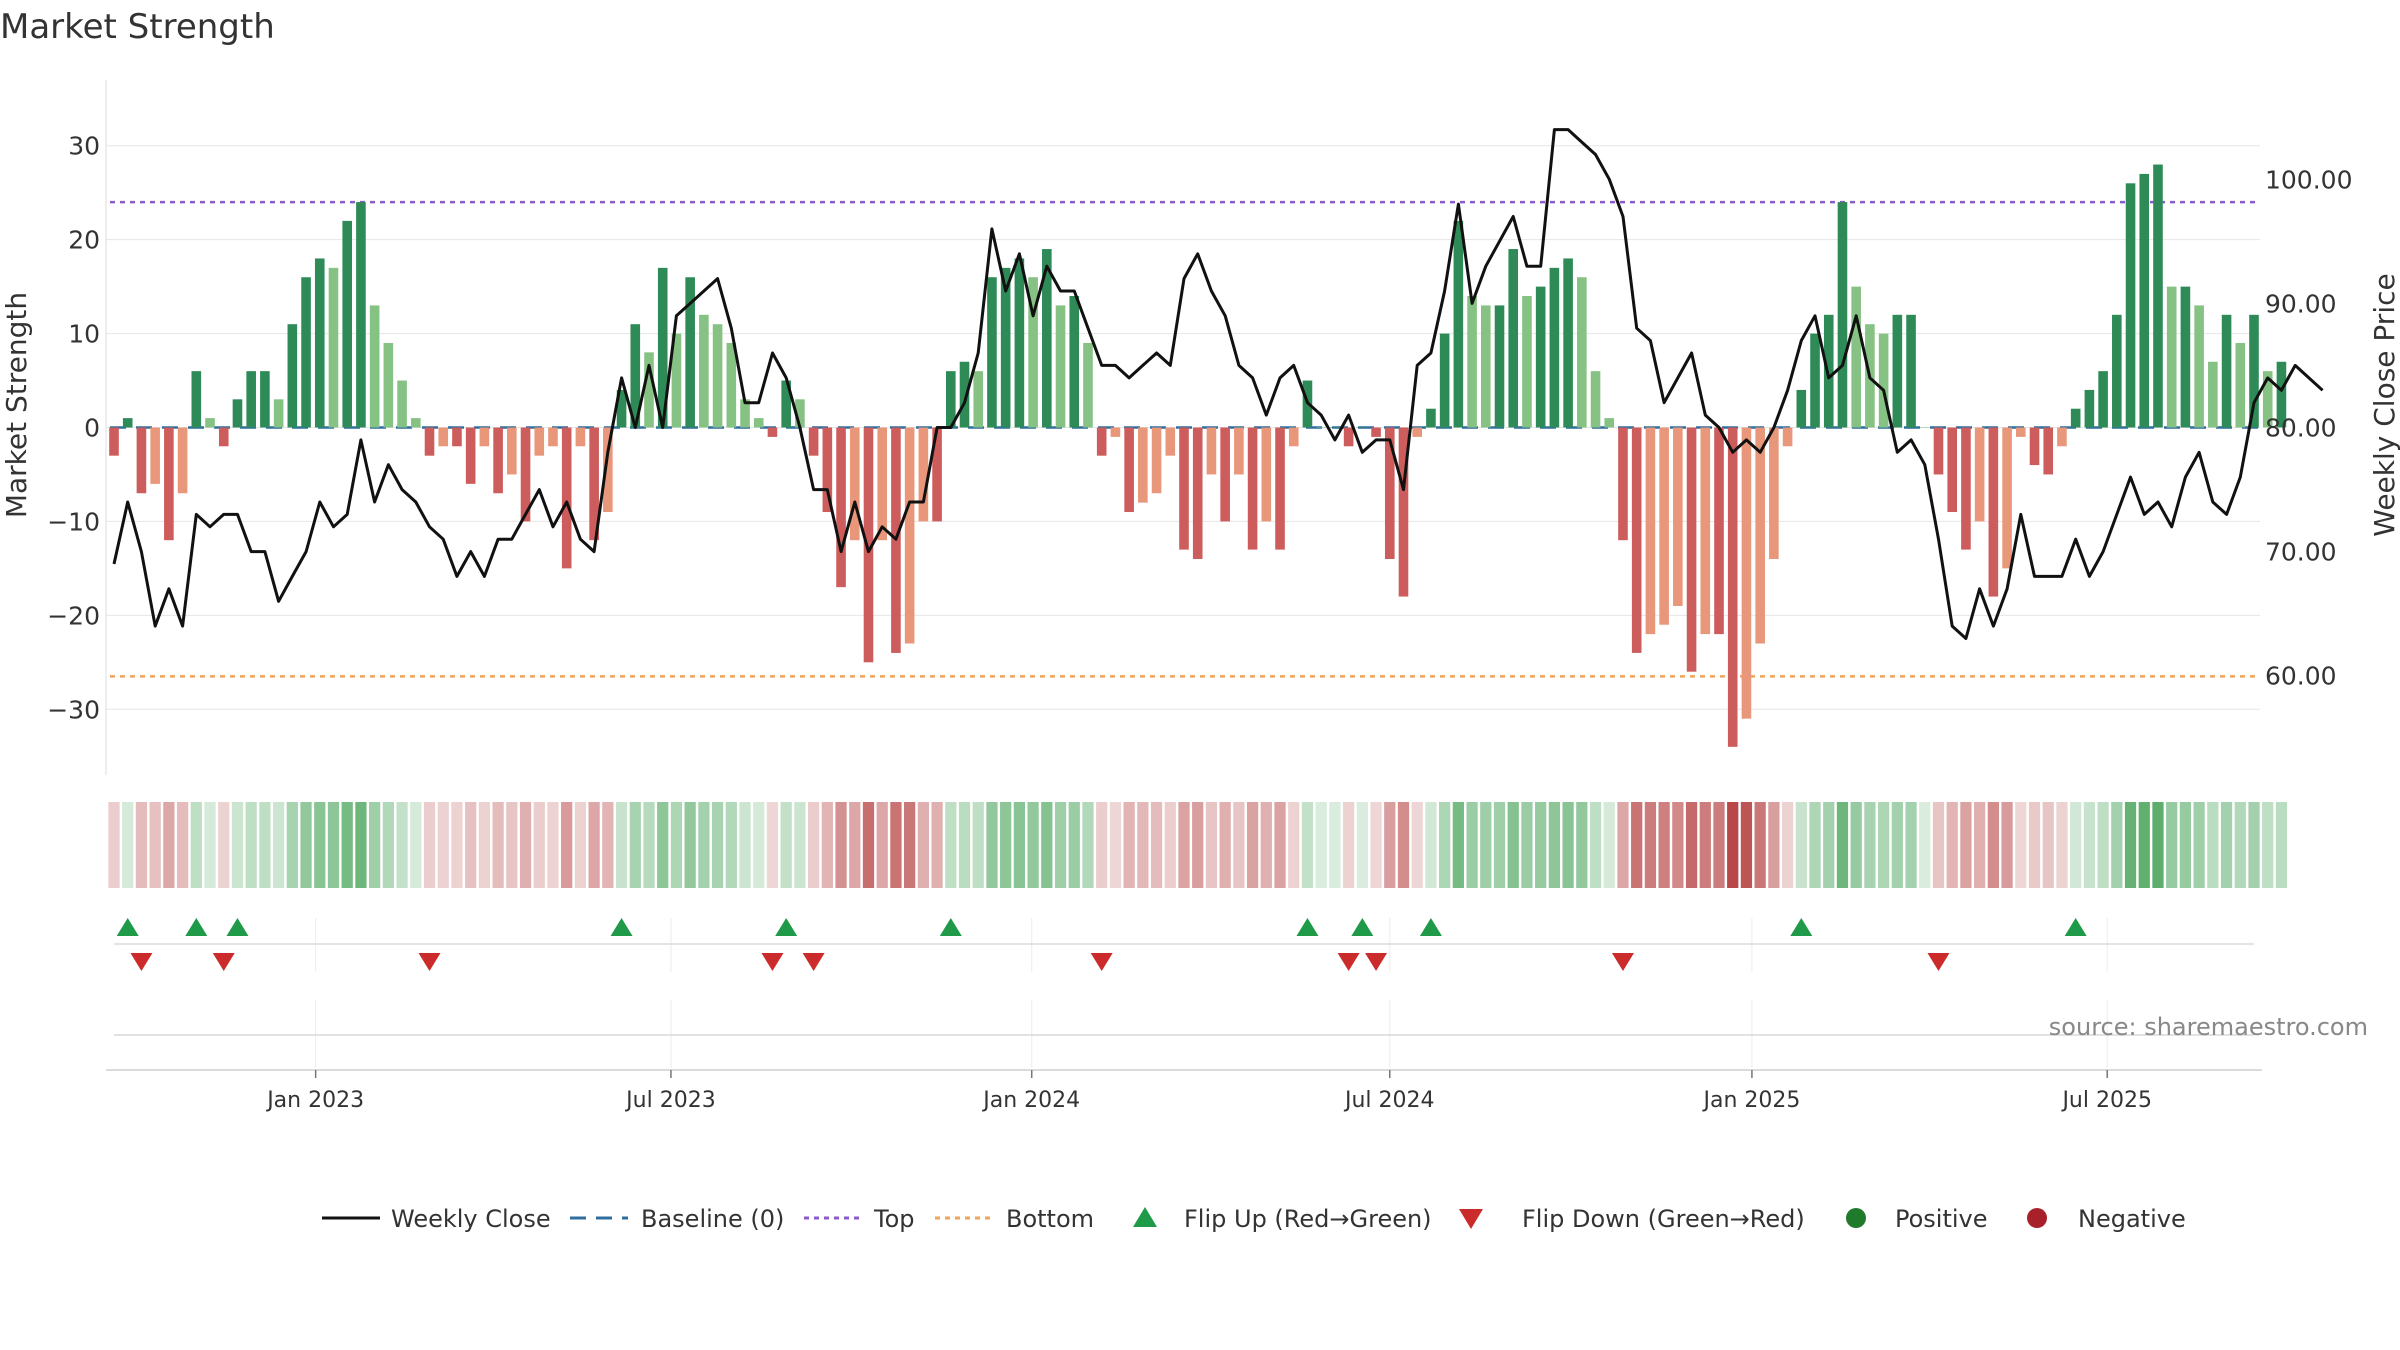  I want to click on y-tick-label-left: −30, so click(73, 709).